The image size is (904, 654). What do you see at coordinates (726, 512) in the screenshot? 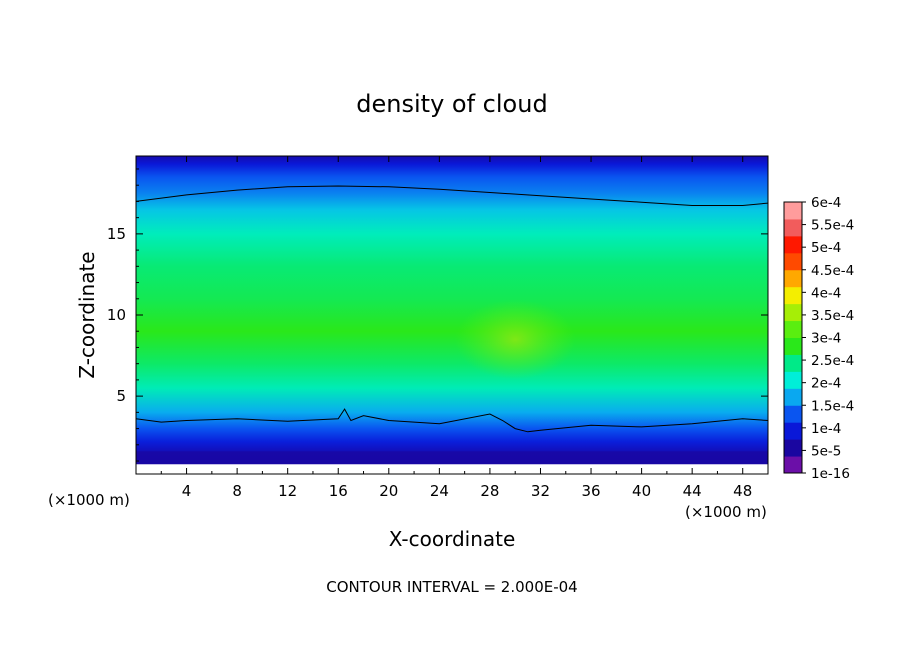
I see `x-axis-unit-label: (×1000 m)` at bounding box center [726, 512].